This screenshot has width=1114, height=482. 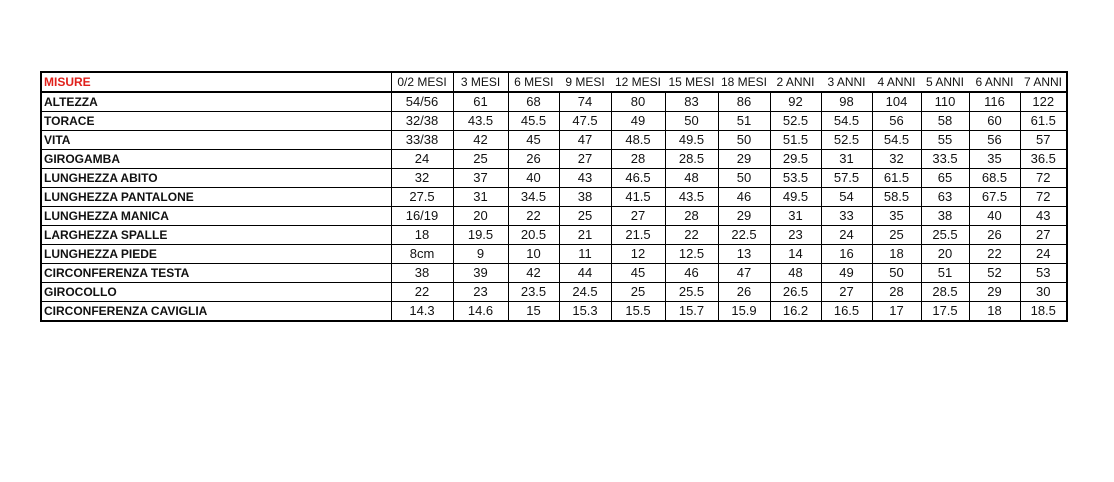 I want to click on table-cell: 49.5, so click(x=691, y=140).